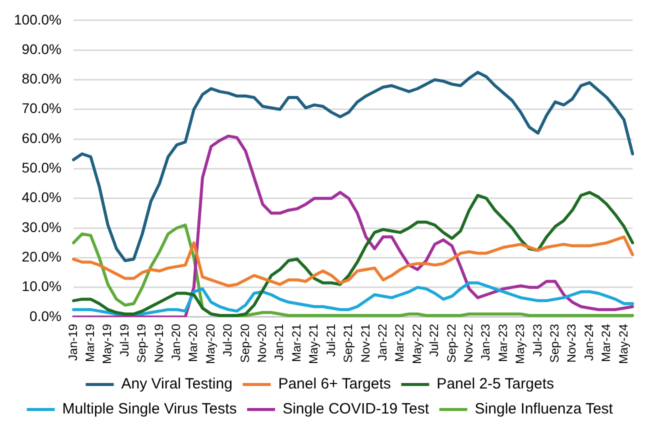 The width and height of the screenshot is (650, 427). What do you see at coordinates (176, 384) in the screenshot?
I see `legend-label: Any Viral Testing` at bounding box center [176, 384].